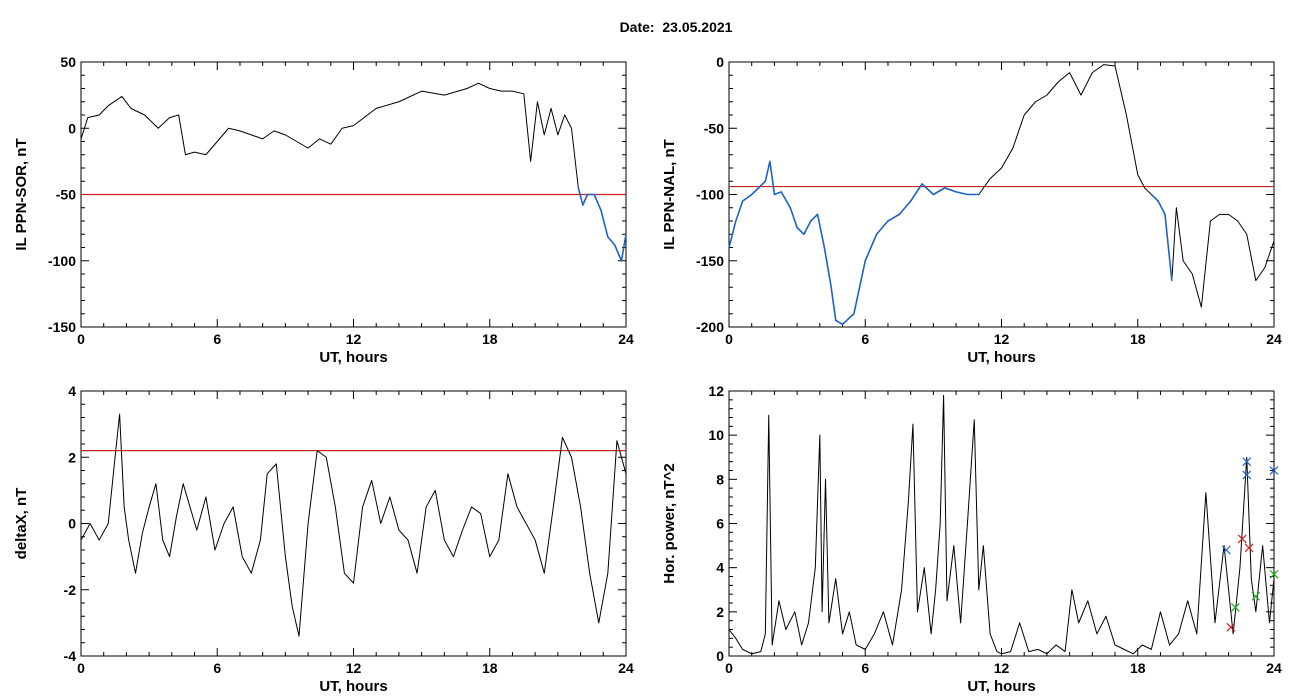 This screenshot has width=1300, height=700. I want to click on power-x-tick-label: 0, so click(729, 668).